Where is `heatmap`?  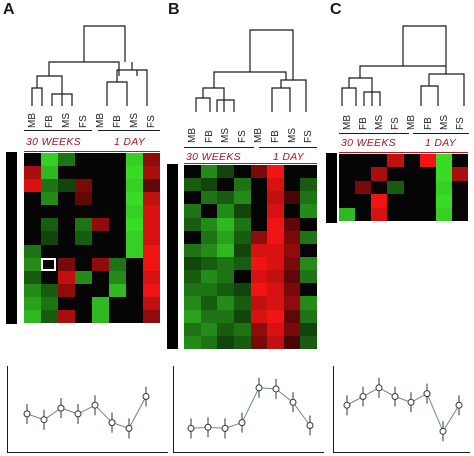
heatmap is located at coordinates (403, 187).